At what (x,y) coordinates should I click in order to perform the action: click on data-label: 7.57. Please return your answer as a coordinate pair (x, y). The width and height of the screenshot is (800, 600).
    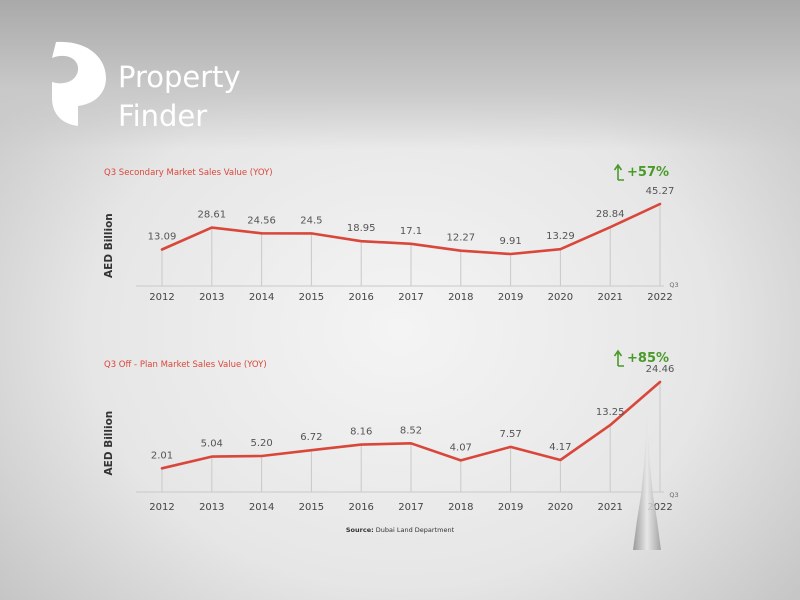
    Looking at the image, I should click on (510, 434).